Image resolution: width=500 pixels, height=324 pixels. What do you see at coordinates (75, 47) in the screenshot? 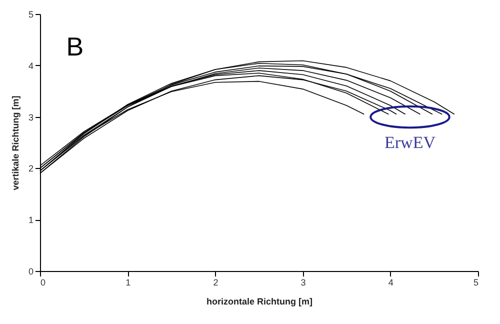
I see `annotation: B` at bounding box center [75, 47].